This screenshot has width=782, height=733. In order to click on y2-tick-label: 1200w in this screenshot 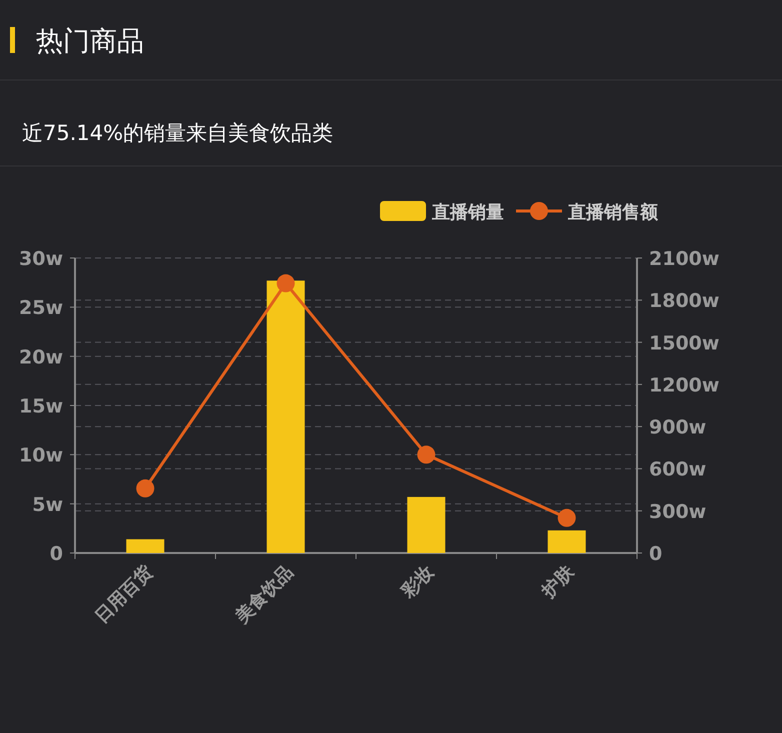, I will do `click(684, 385)`.